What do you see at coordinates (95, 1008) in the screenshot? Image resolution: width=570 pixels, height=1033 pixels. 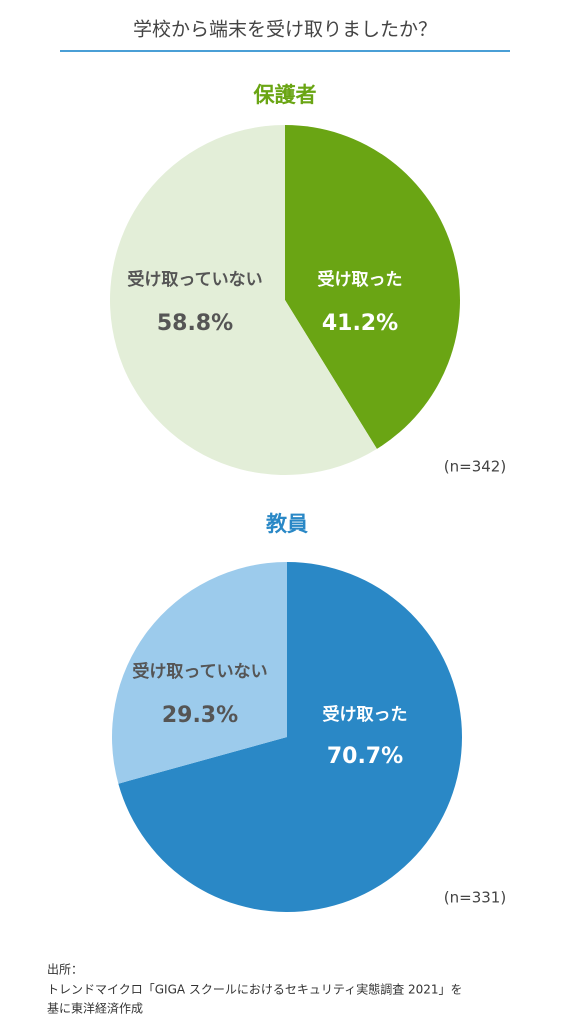 I see `source: 基に東洋経済作成` at bounding box center [95, 1008].